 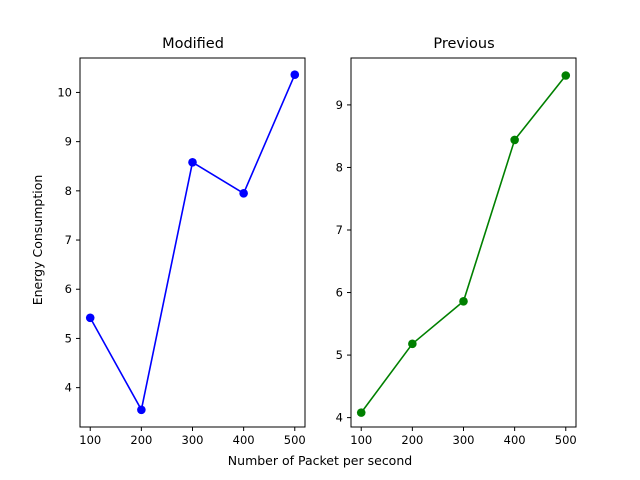 I want to click on x-tick-label-modified: 500, so click(x=295, y=440).